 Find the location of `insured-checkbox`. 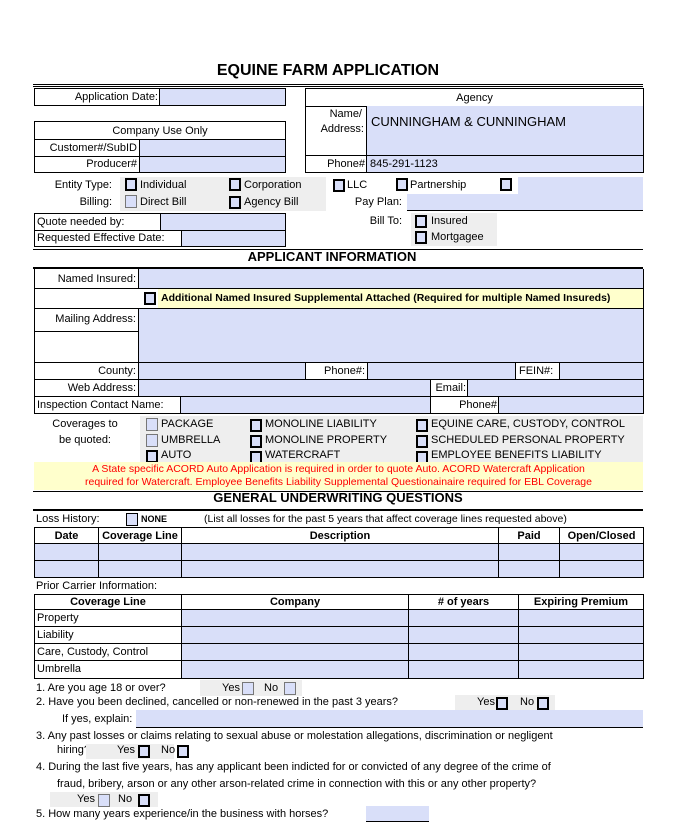

insured-checkbox is located at coordinates (421, 221).